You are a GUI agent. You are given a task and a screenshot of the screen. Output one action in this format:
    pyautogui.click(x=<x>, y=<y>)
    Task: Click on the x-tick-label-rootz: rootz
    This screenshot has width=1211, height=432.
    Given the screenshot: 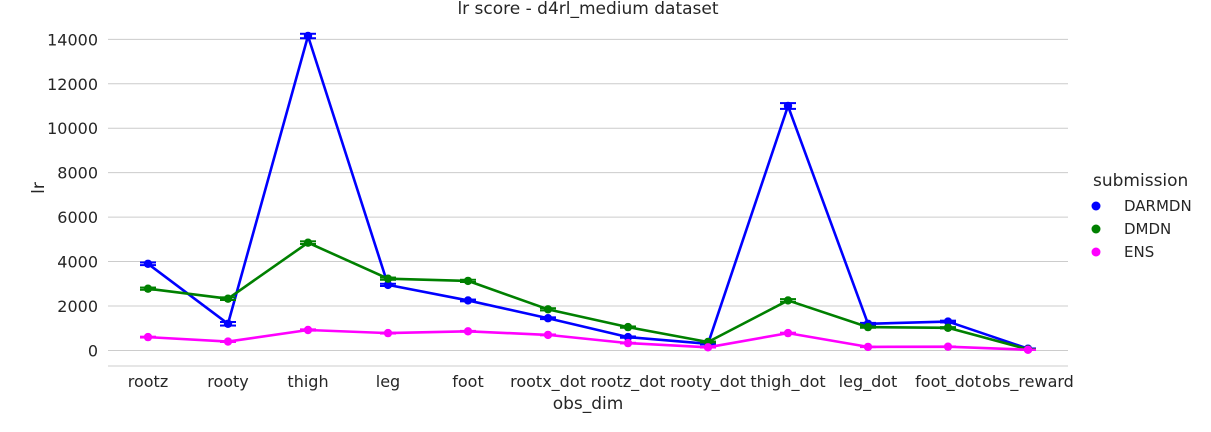 What is the action you would take?
    pyautogui.click(x=148, y=381)
    